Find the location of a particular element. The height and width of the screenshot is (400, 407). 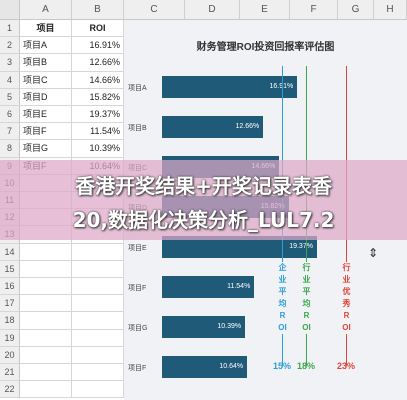

reference-line-label: 企业平均ROI is located at coordinates (282, 298).